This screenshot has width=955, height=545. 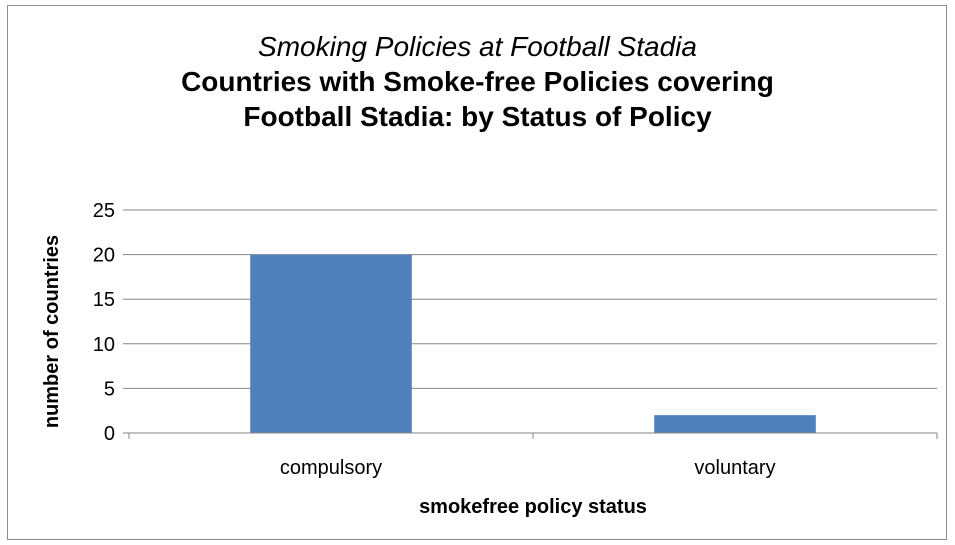 I want to click on y-tick-label: 0, so click(x=109, y=434).